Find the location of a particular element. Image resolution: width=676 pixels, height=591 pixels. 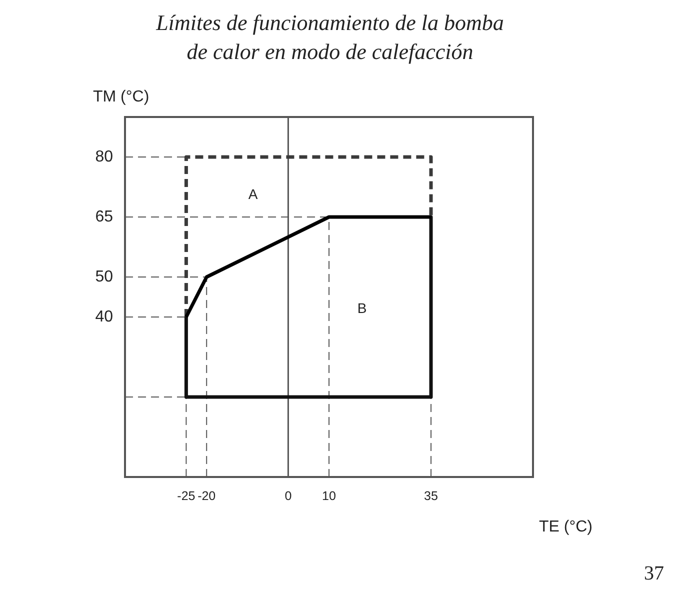

y-tick-label: 40 is located at coordinates (104, 317).